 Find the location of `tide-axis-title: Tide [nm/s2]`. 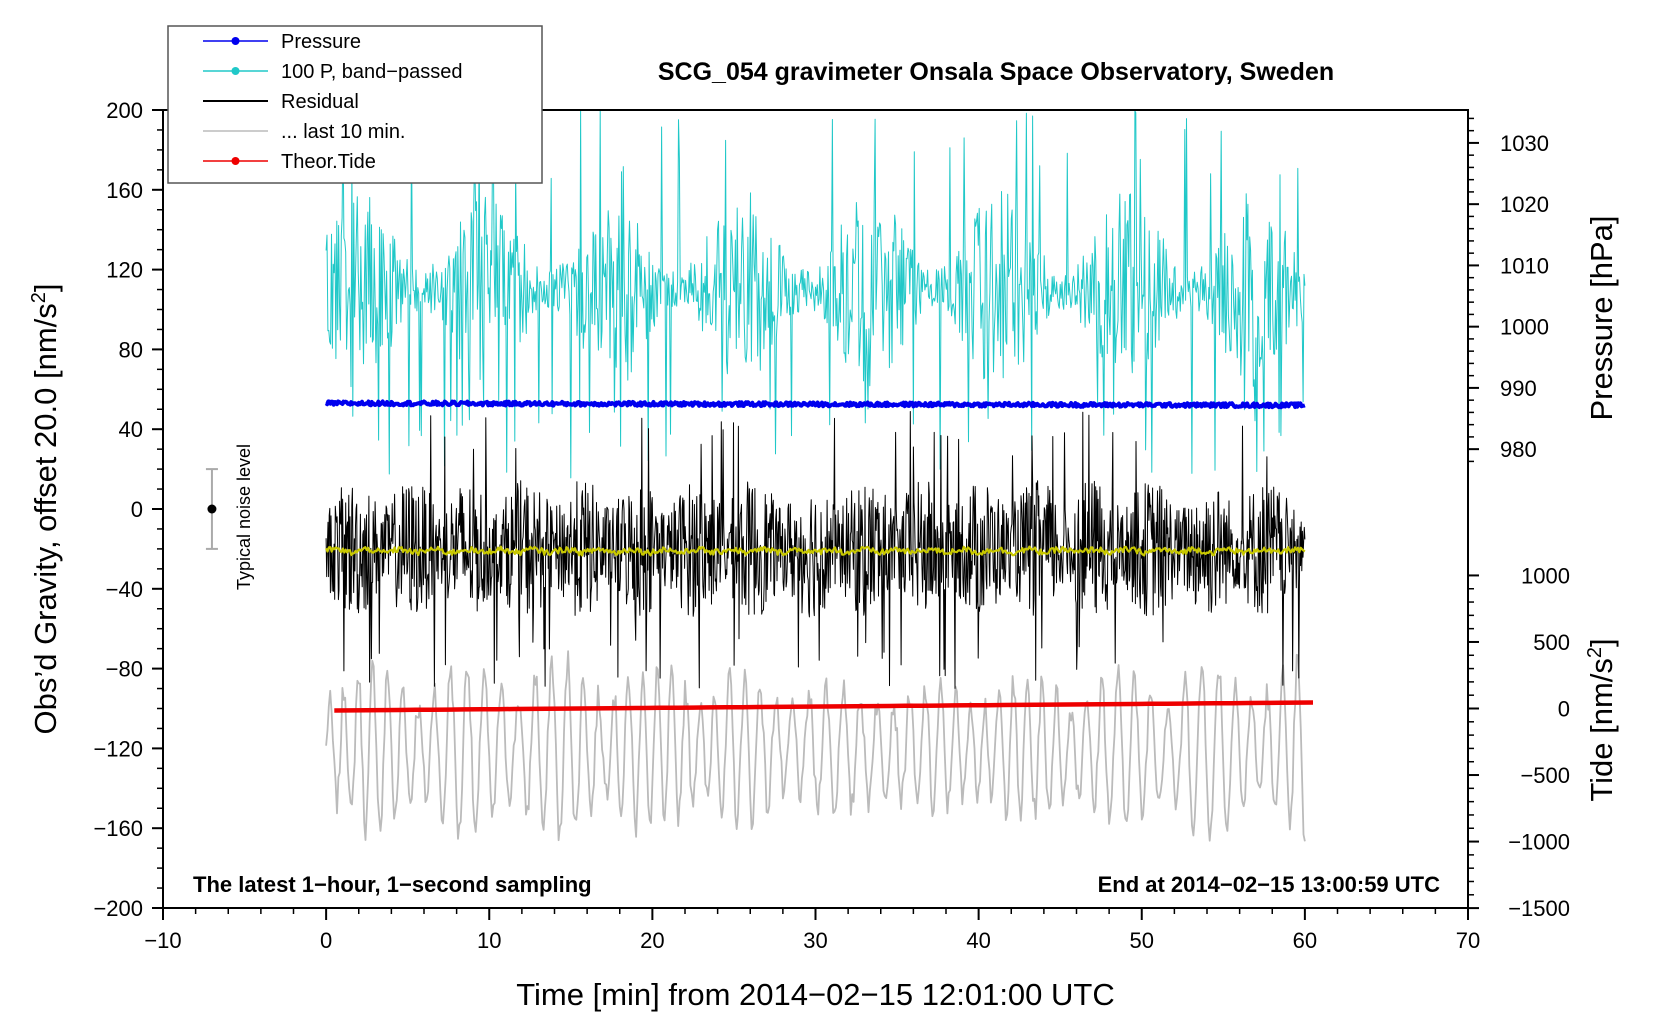

tide-axis-title: Tide [nm/s2] is located at coordinates (1601, 719).